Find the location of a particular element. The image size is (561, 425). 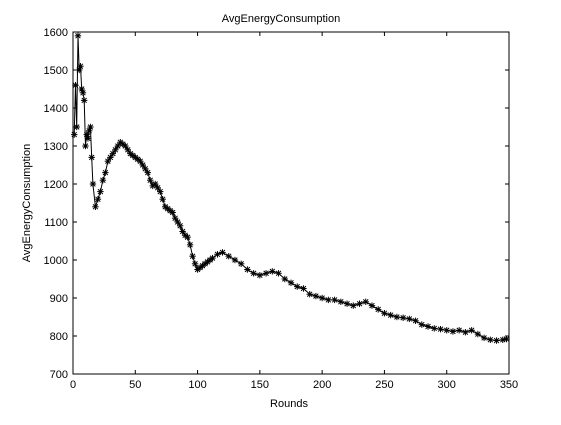

y-tick-label: 1500 is located at coordinates (56, 71).